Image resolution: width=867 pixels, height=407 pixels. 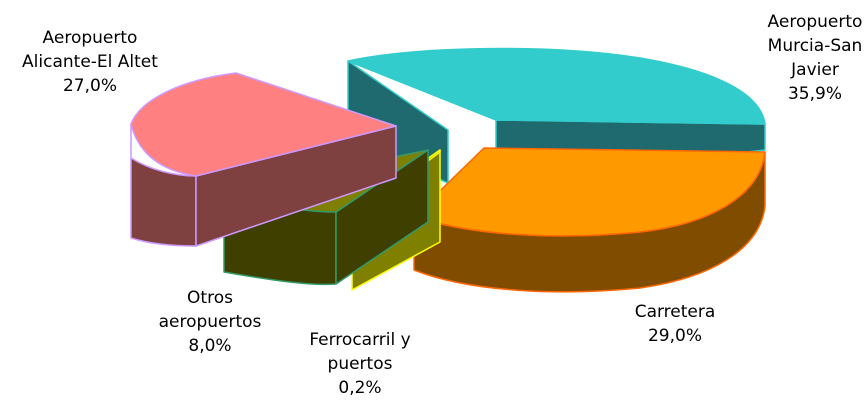 What do you see at coordinates (556, 86) in the screenshot?
I see `slice-murcia-top` at bounding box center [556, 86].